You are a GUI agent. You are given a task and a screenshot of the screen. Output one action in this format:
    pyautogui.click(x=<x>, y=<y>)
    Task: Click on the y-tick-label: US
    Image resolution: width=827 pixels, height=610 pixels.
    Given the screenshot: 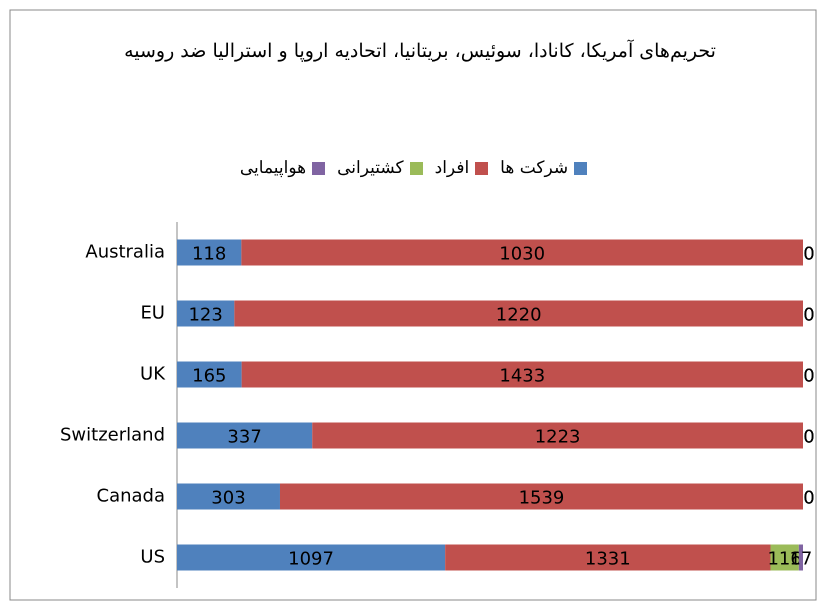 What is the action you would take?
    pyautogui.click(x=152, y=557)
    